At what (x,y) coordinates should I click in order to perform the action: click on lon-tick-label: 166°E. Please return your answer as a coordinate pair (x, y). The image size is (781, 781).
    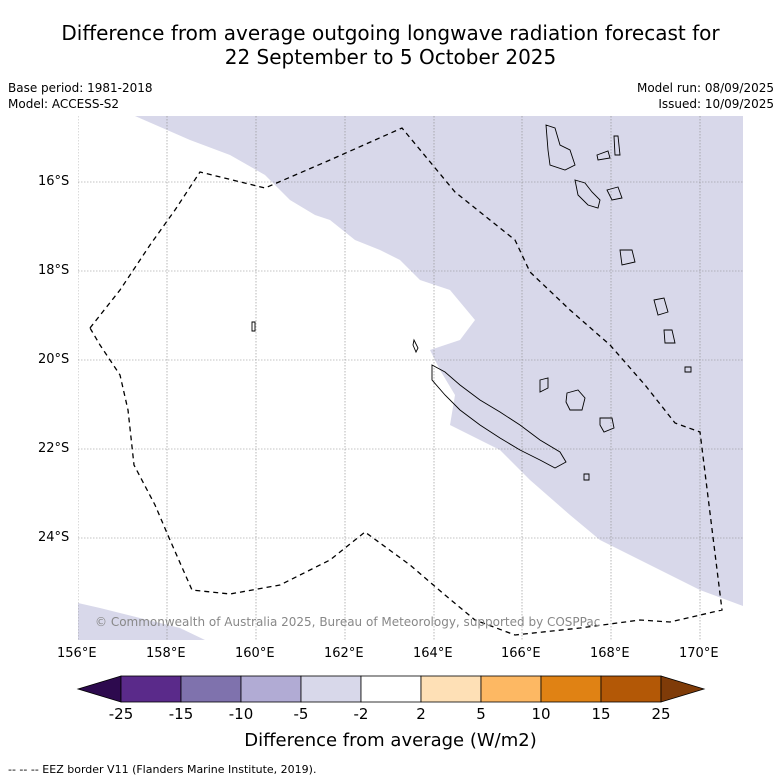
    Looking at the image, I should click on (521, 653).